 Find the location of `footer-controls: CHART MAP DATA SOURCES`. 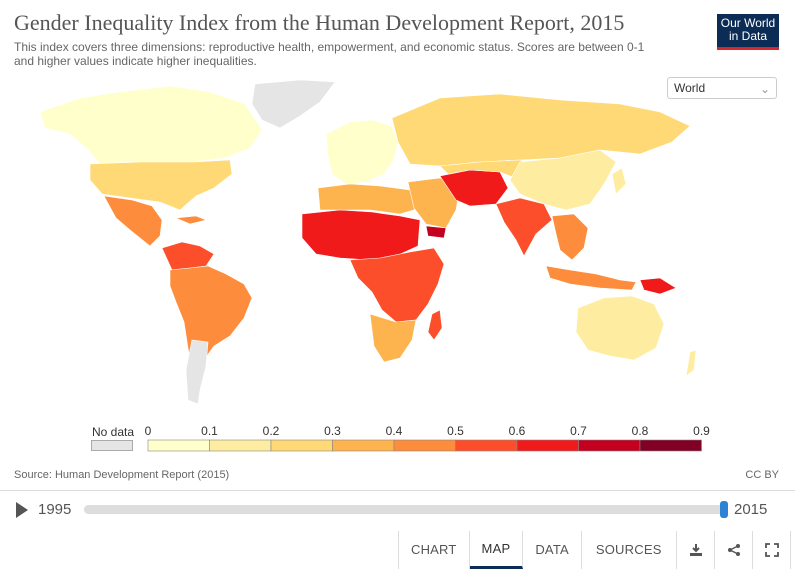

footer-controls: CHART MAP DATA SOURCES is located at coordinates (397, 550).